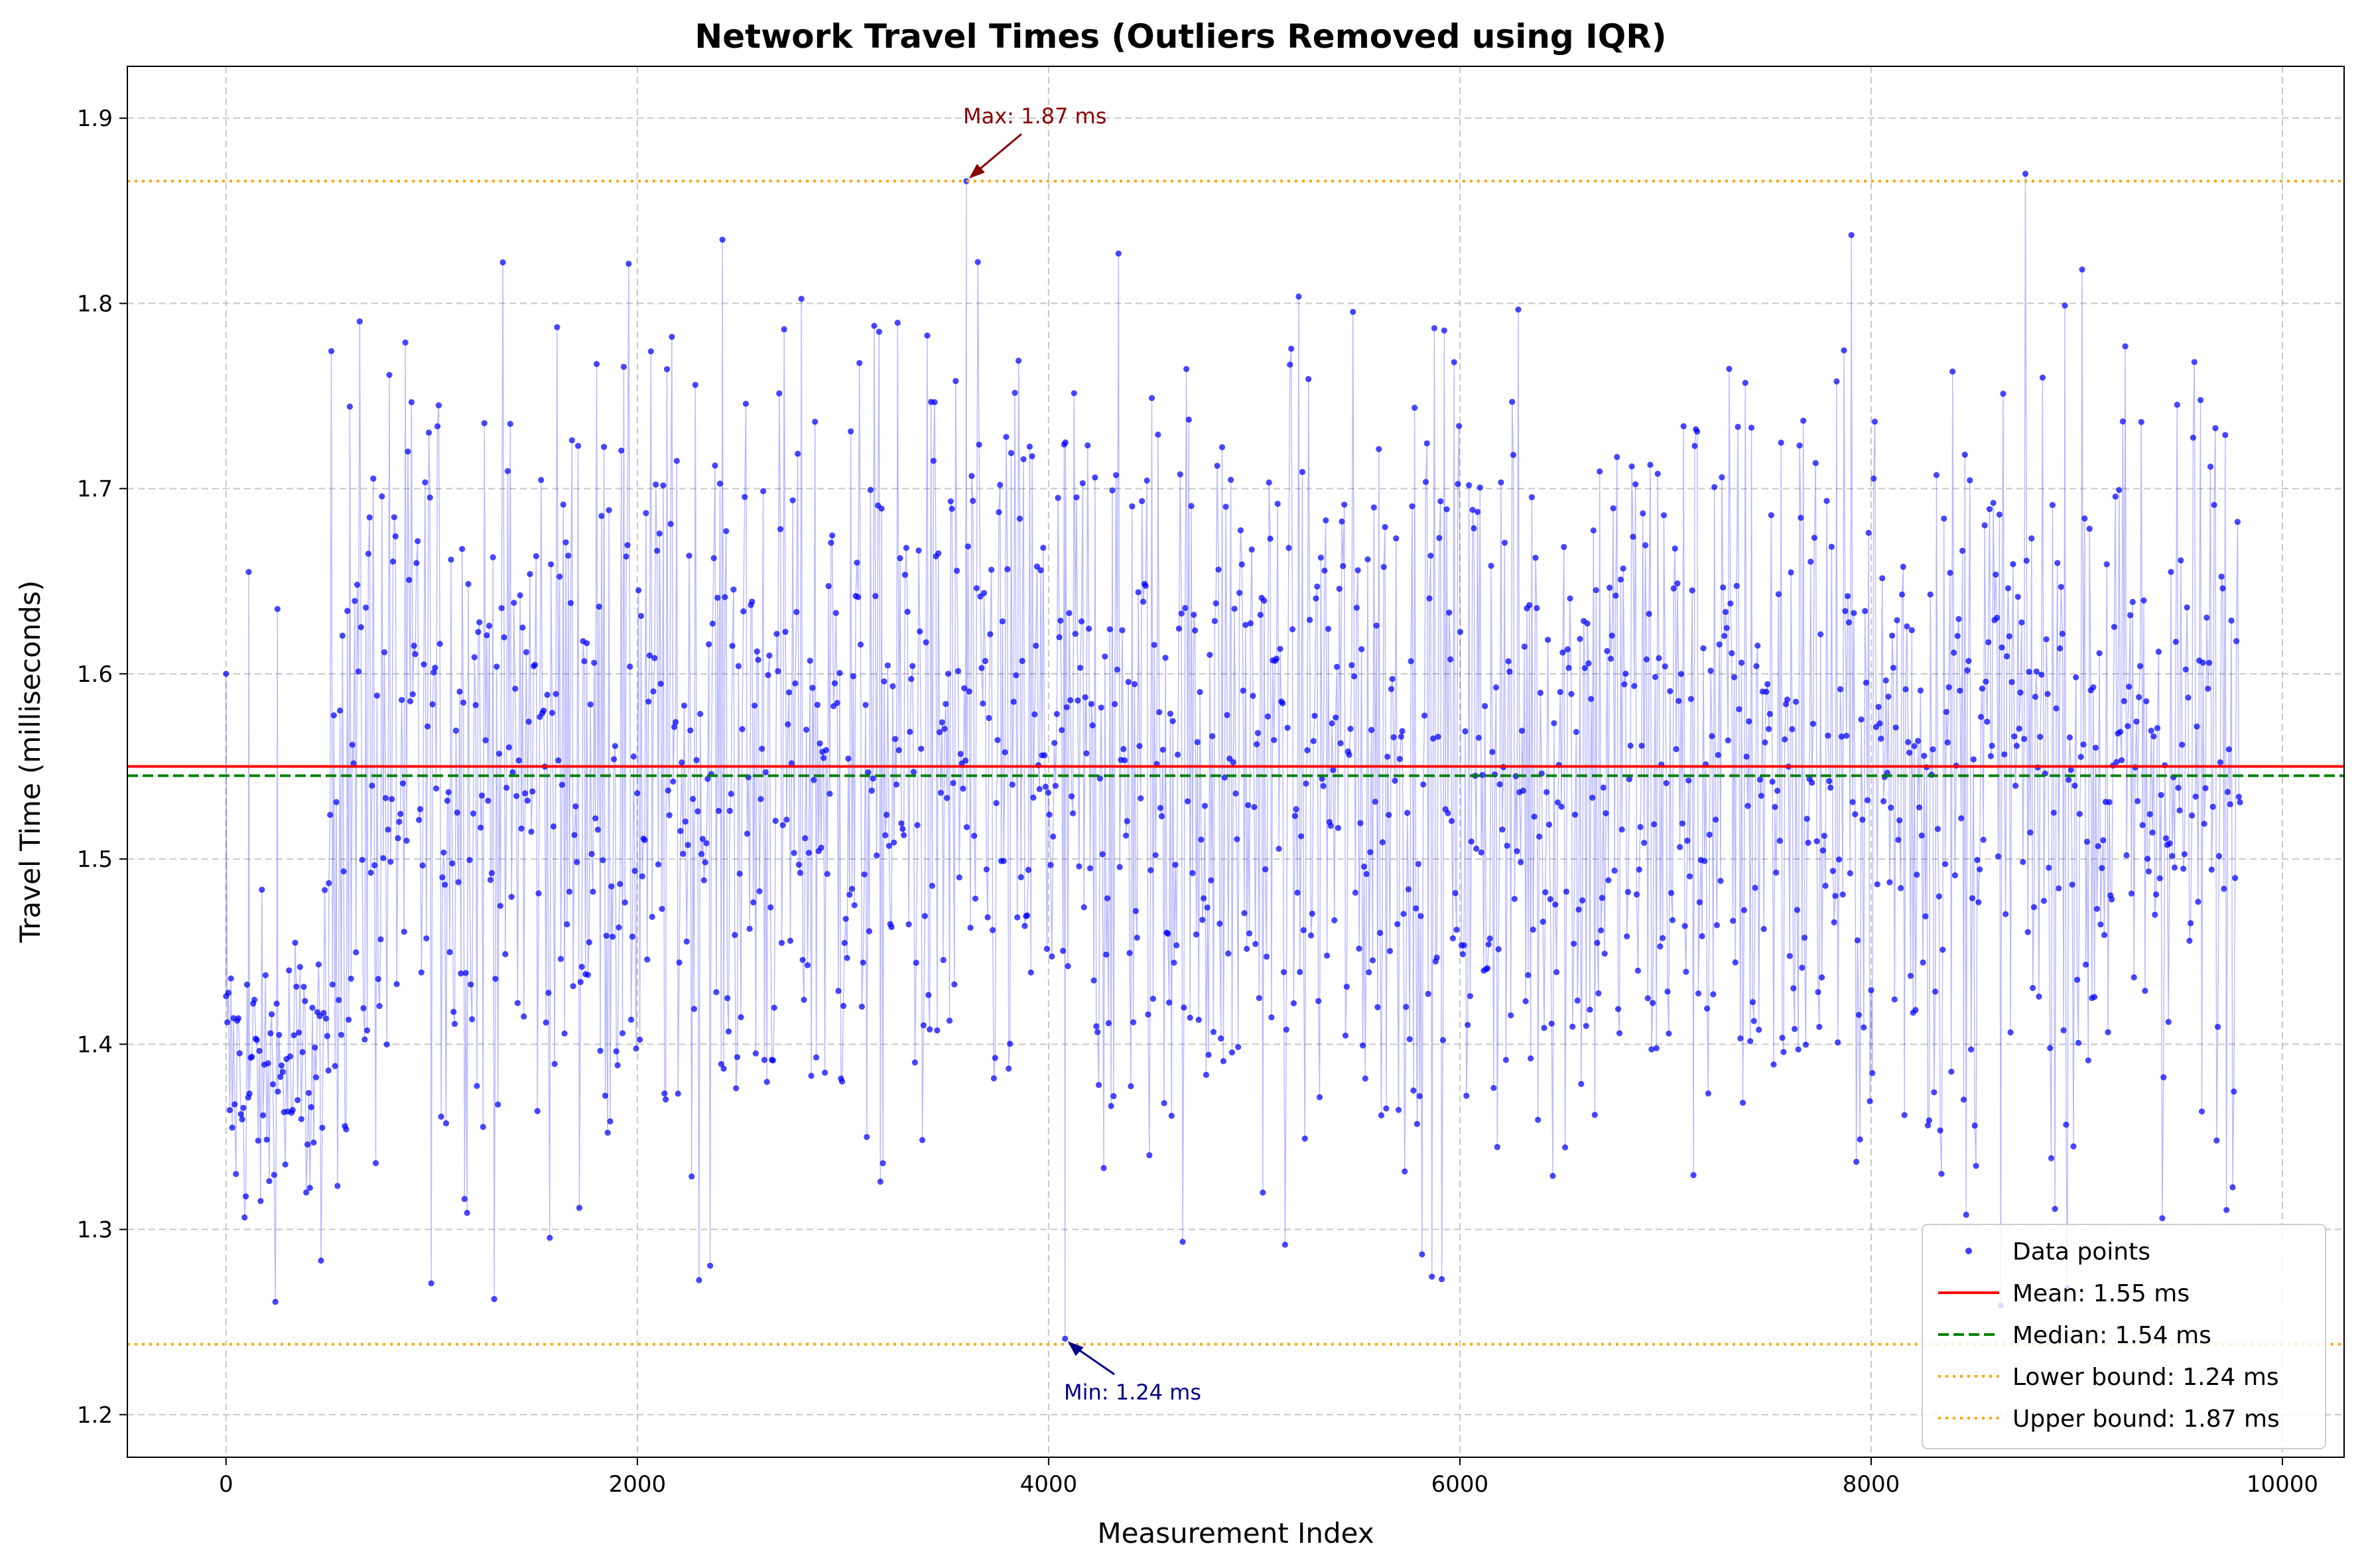  I want to click on legend-label: Median: 1.54 ms, so click(2111, 1336).